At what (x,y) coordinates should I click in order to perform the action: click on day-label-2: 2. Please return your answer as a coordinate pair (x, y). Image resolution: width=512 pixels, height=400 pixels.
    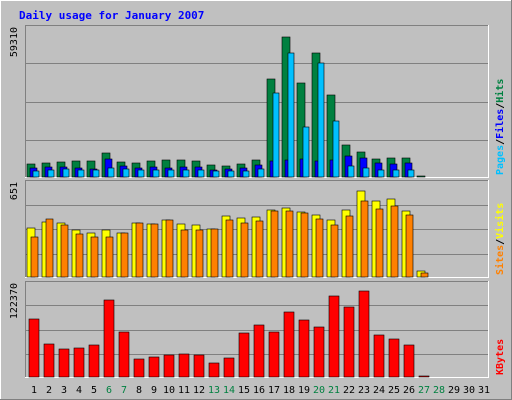
    Looking at the image, I should click on (49, 390).